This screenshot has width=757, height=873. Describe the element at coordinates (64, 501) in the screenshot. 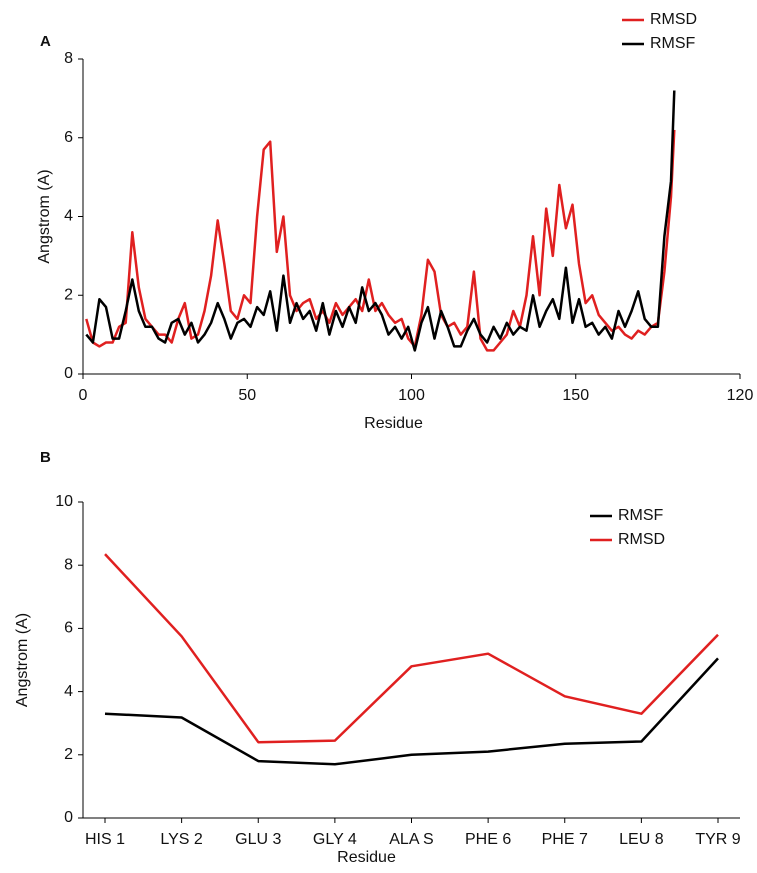

I see `y-tick-label: 10` at that location.